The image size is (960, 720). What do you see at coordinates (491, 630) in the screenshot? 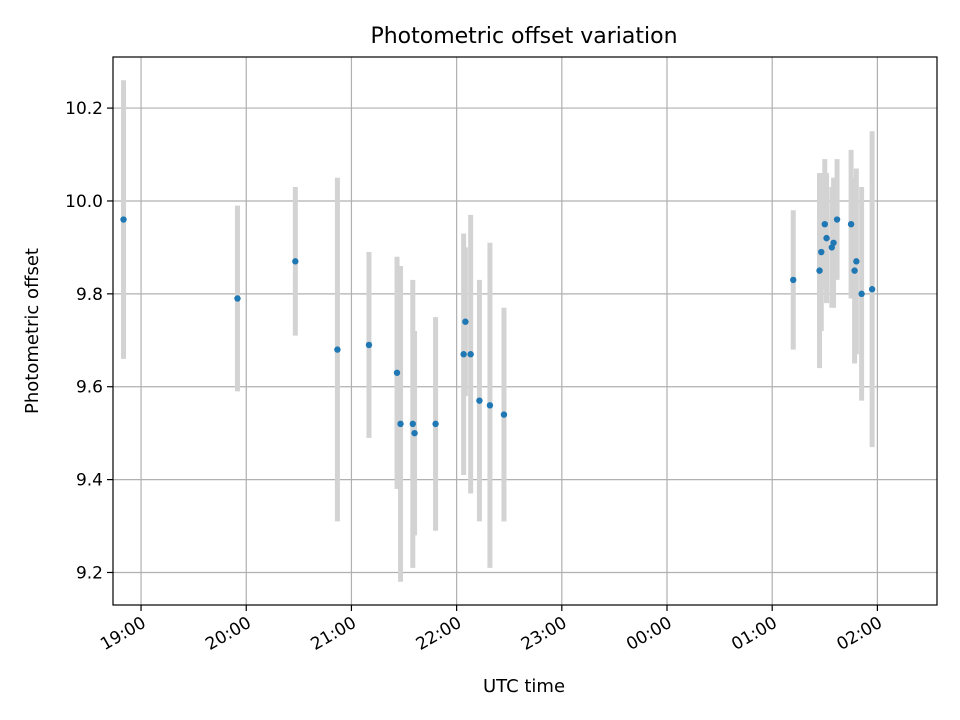
I see `x-axis-ticks: 19:00 20:00 21:00 22:00 23:00 00:00 01:00 02:00` at bounding box center [491, 630].